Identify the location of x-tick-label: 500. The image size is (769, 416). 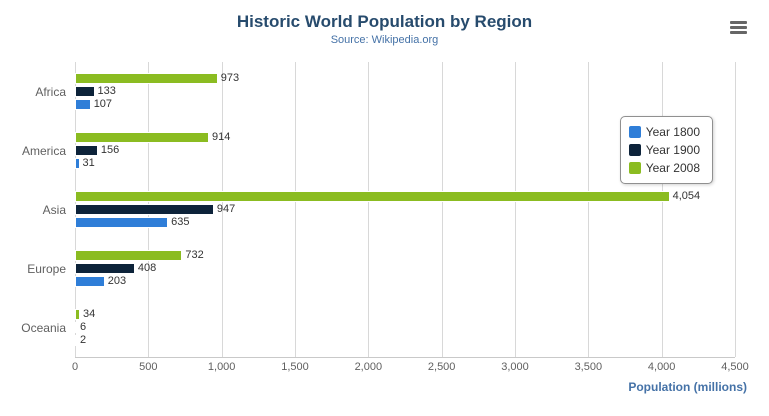
(148, 367).